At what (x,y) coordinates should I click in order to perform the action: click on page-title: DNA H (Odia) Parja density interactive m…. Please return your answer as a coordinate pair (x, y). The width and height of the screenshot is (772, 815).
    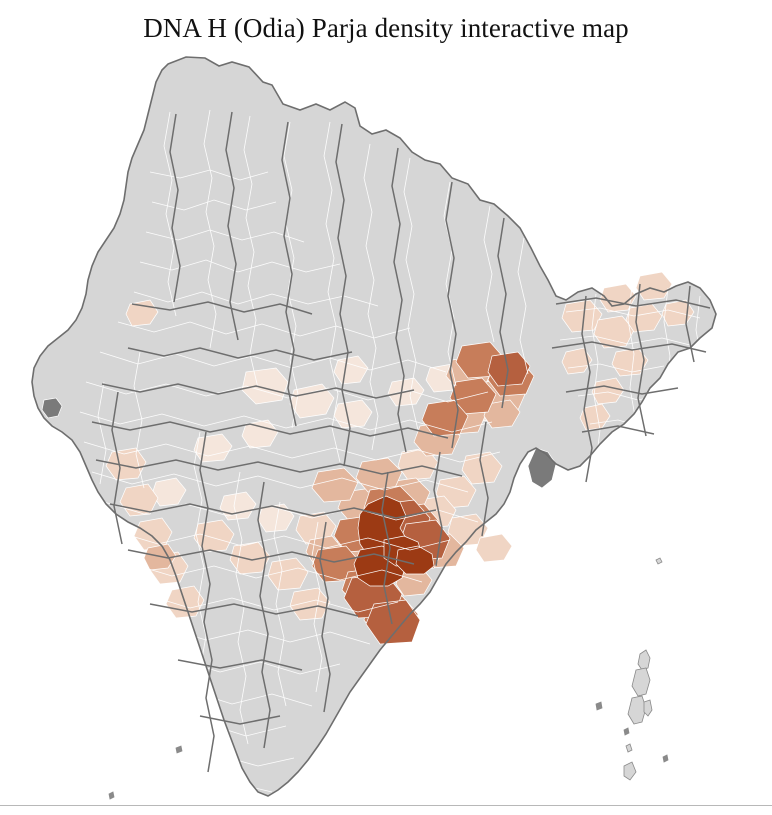
    Looking at the image, I should click on (386, 28).